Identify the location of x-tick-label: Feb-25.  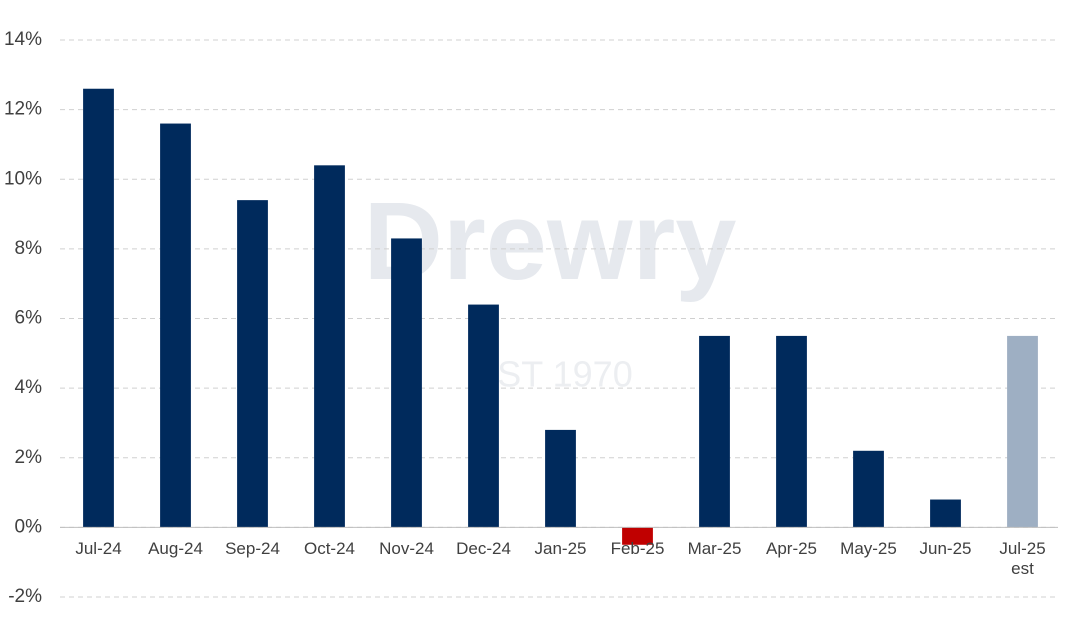
(637, 549).